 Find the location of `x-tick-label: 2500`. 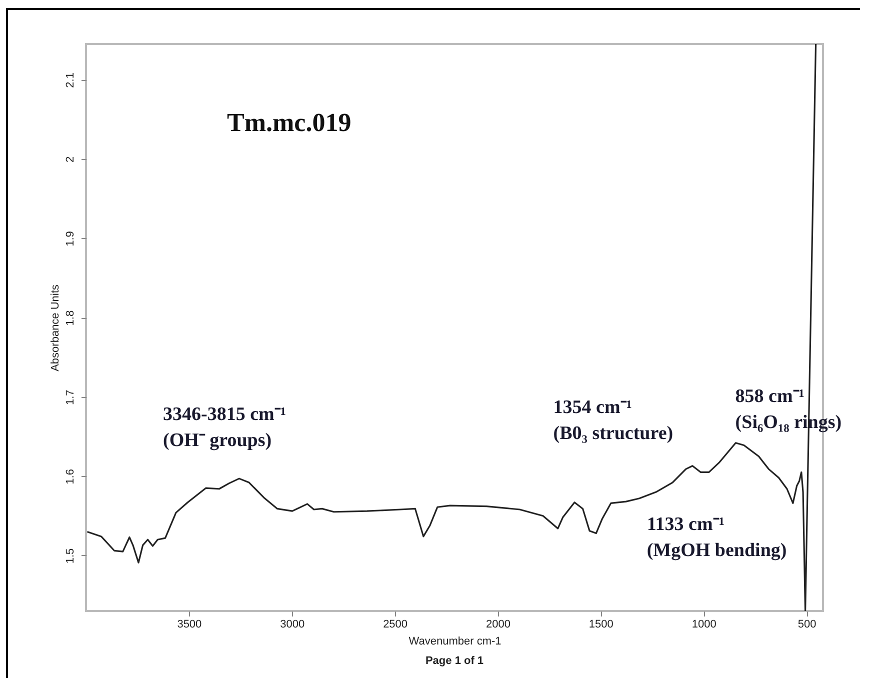

x-tick-label: 2500 is located at coordinates (395, 624).